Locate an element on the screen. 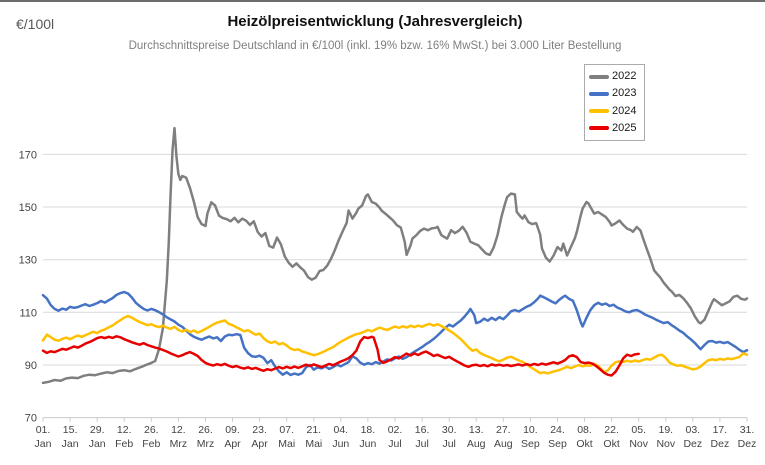 This screenshot has height=465, width=765. x-axis-tick-label-day: 31. is located at coordinates (747, 430).